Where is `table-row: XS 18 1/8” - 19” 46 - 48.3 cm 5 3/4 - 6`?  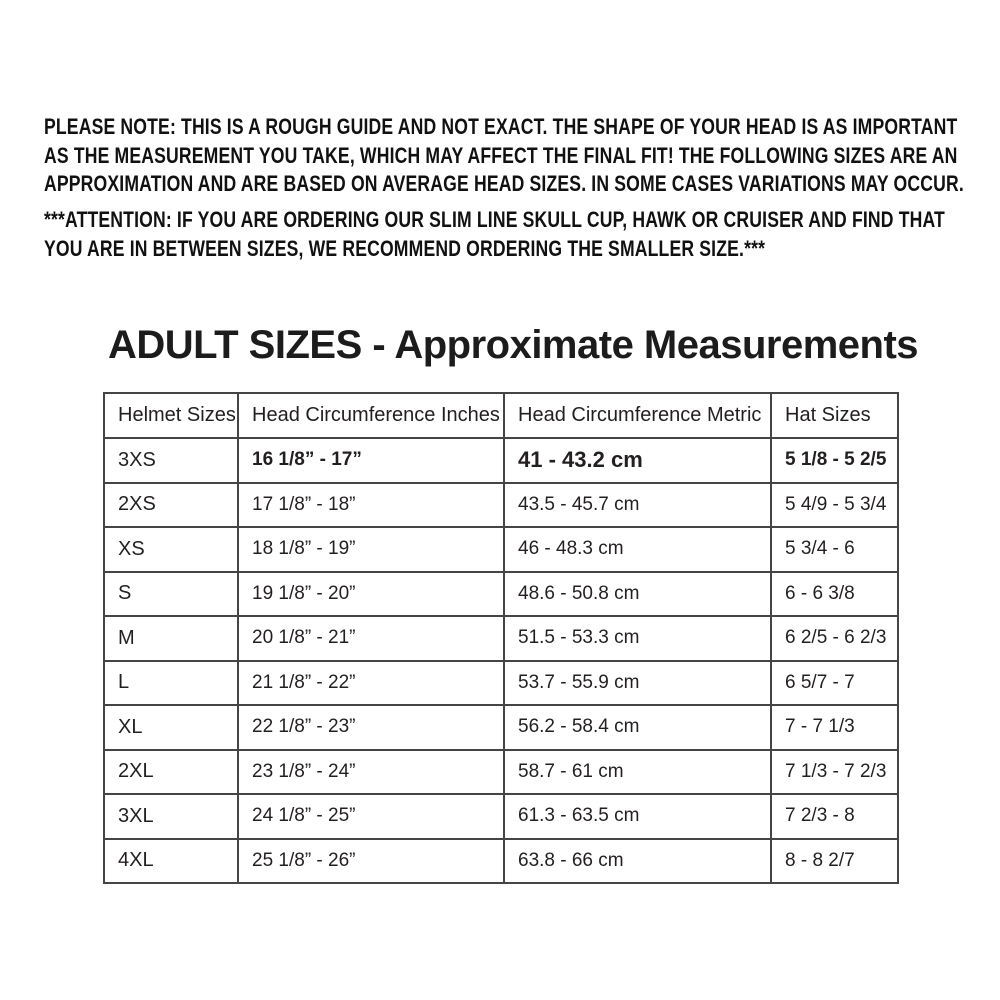
table-row: XS 18 1/8” - 19” 46 - 48.3 cm 5 3/4 - 6 is located at coordinates (501, 549).